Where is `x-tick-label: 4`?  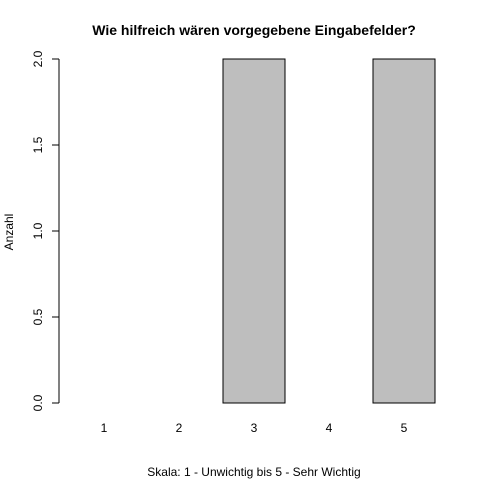
x-tick-label: 4 is located at coordinates (329, 428).